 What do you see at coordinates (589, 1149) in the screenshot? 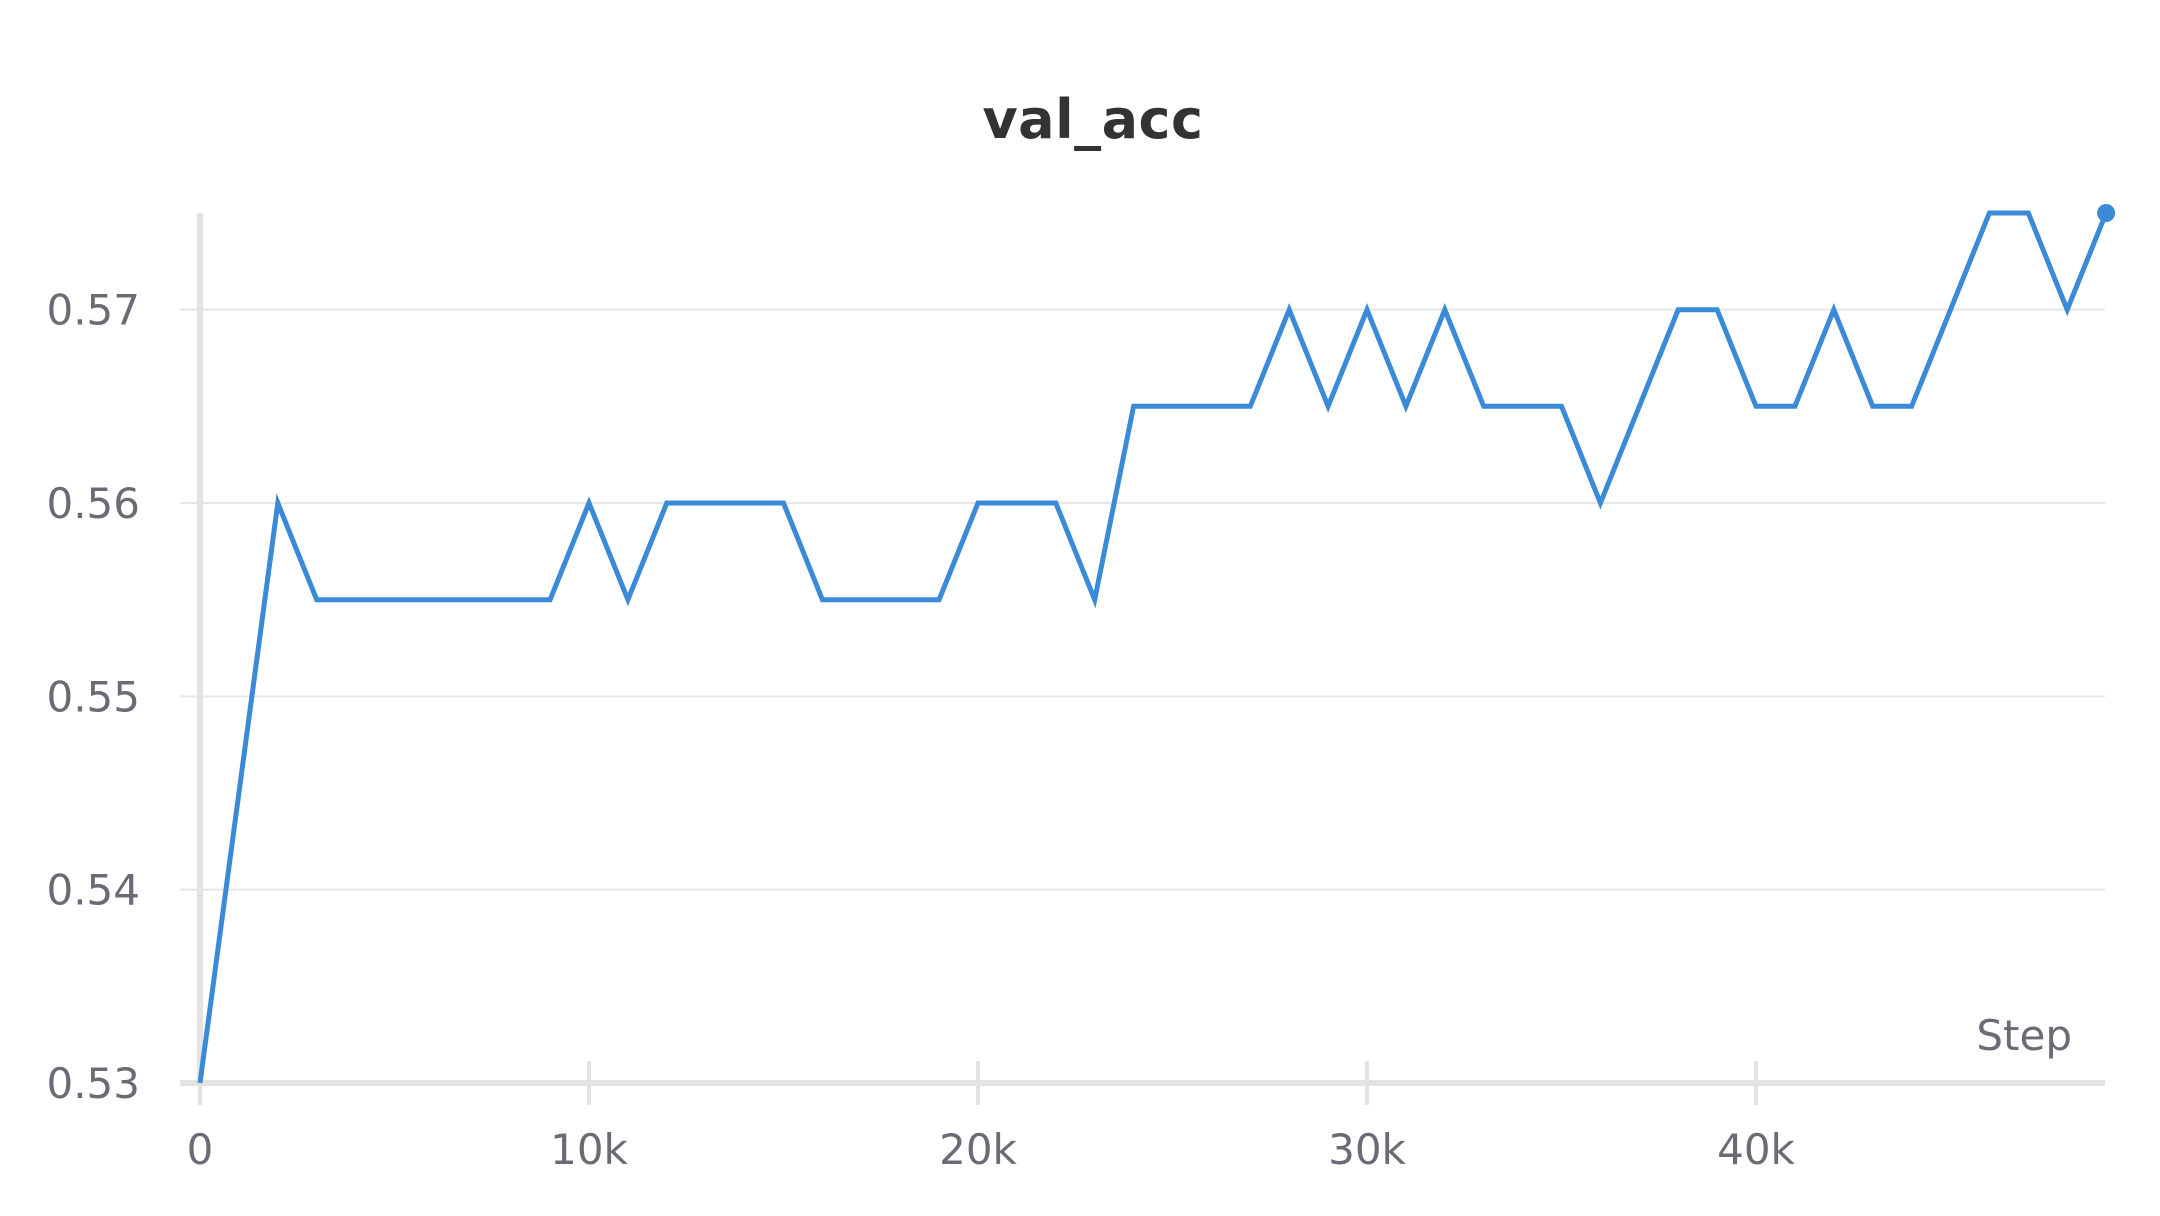
I see `x-tick-label: 10k` at bounding box center [589, 1149].